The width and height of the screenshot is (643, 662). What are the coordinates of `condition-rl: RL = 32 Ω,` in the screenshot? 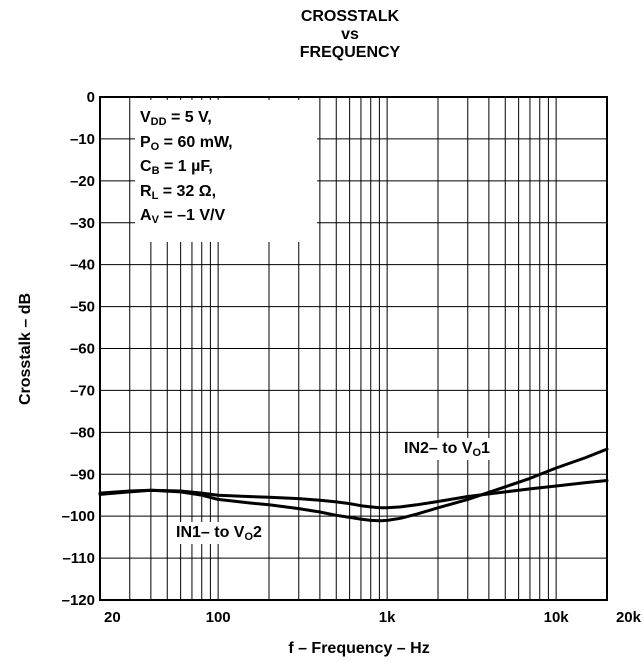 It's located at (178, 192).